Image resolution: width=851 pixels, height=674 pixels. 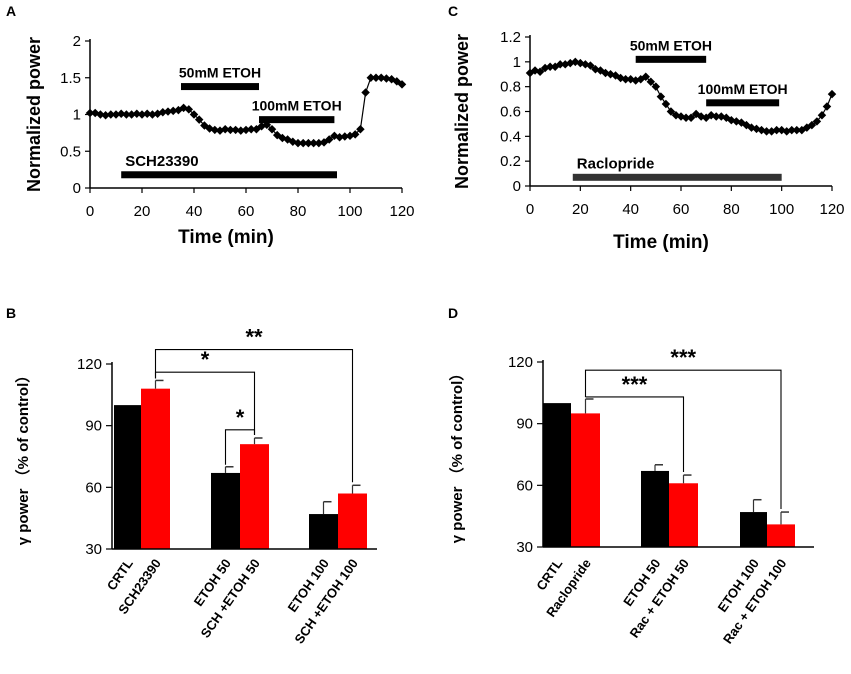 What do you see at coordinates (70, 78) in the screenshot?
I see `y-tick-label: 1.5` at bounding box center [70, 78].